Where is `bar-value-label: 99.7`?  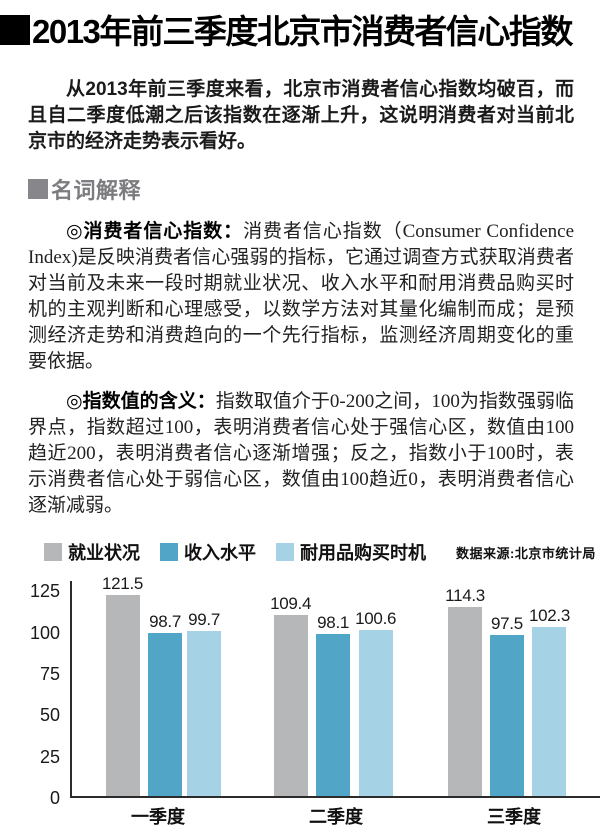 bar-value-label: 99.7 is located at coordinates (204, 620).